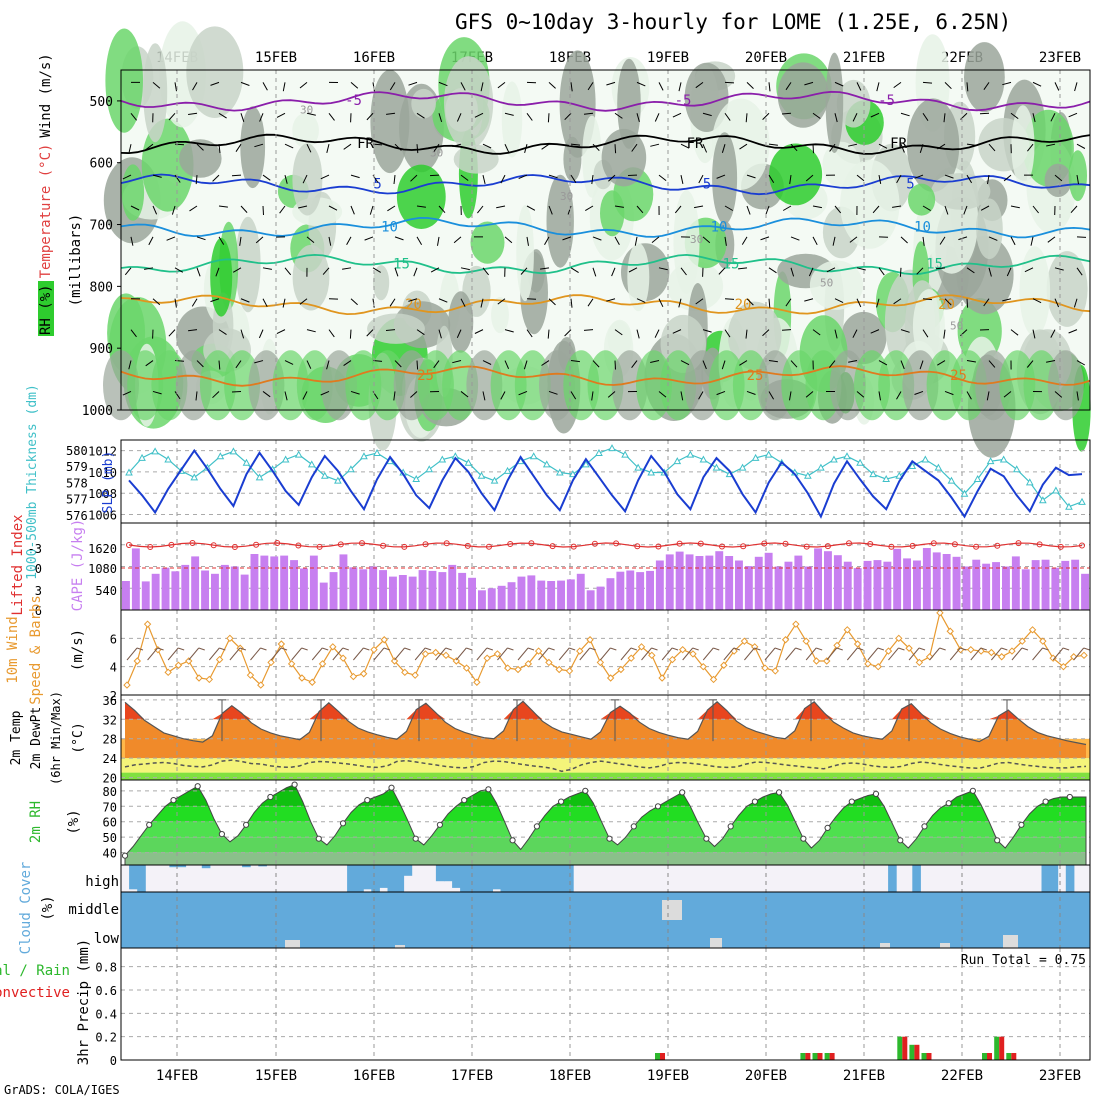 The image size is (1100, 1100). I want to click on wind-tick-label: 2, so click(113, 696).